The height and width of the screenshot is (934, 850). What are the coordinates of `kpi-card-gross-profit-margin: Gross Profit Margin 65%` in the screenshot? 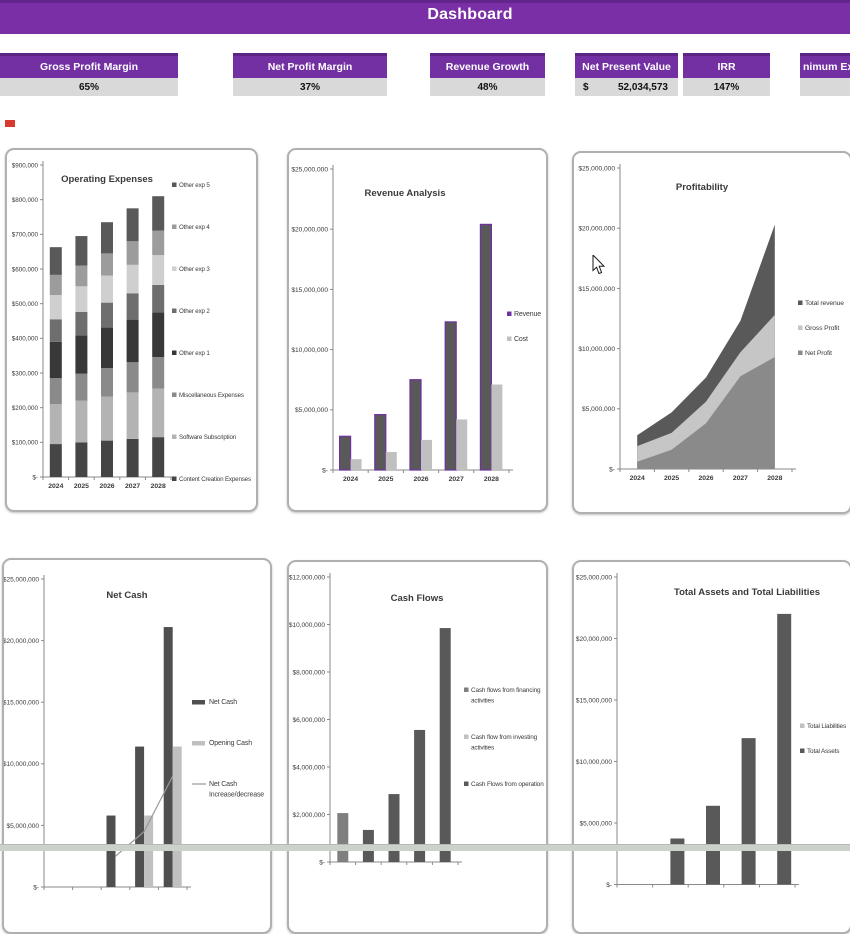 It's located at (89, 74).